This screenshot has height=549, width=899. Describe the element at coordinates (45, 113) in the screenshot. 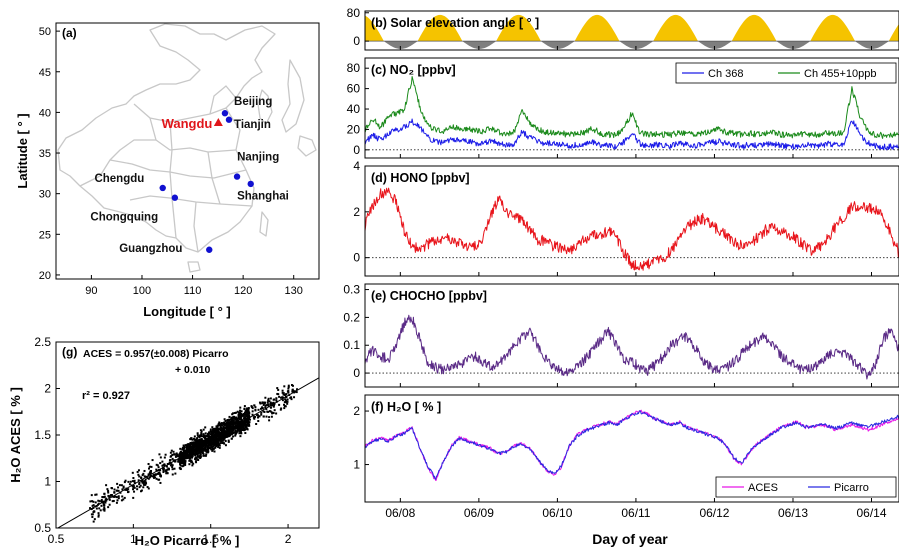

I see `map-y-tick-label: 40` at that location.